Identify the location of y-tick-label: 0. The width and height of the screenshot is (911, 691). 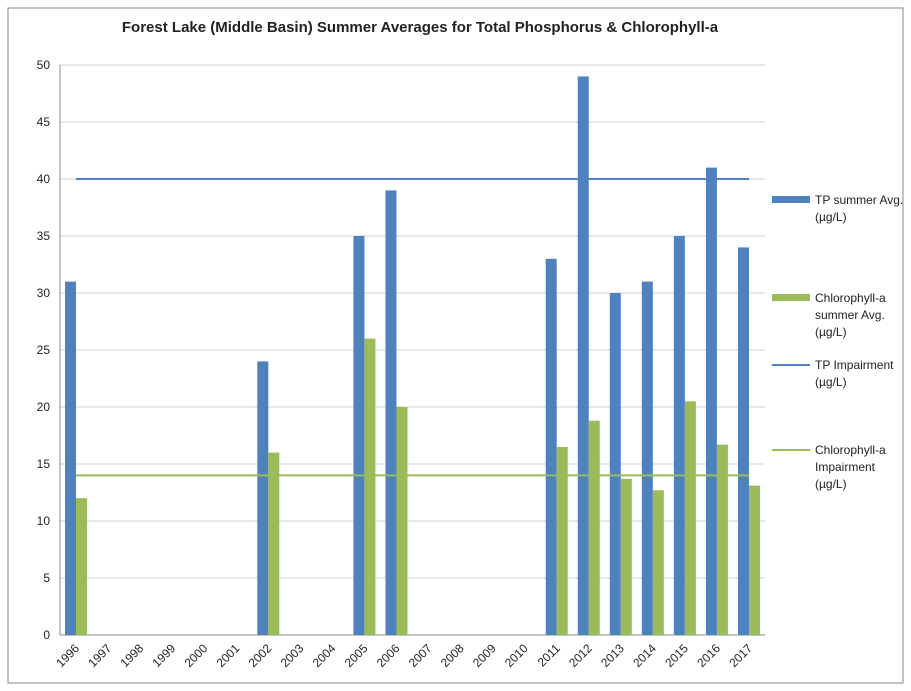
(46, 635).